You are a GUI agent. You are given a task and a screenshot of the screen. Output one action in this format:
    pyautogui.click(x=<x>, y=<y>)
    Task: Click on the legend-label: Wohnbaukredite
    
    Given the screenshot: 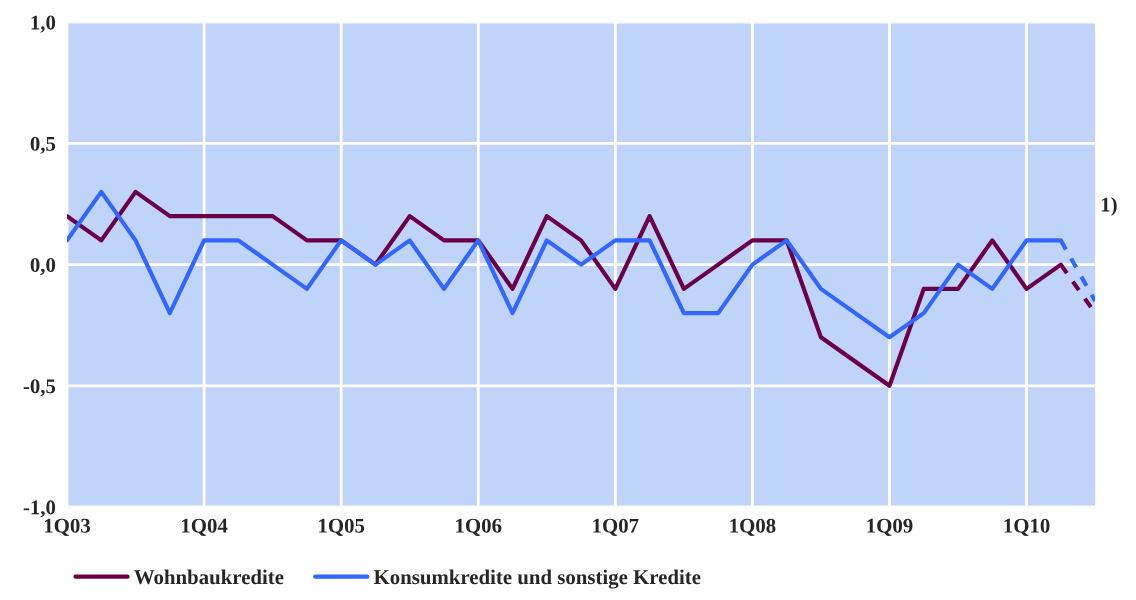 What is the action you would take?
    pyautogui.click(x=209, y=577)
    